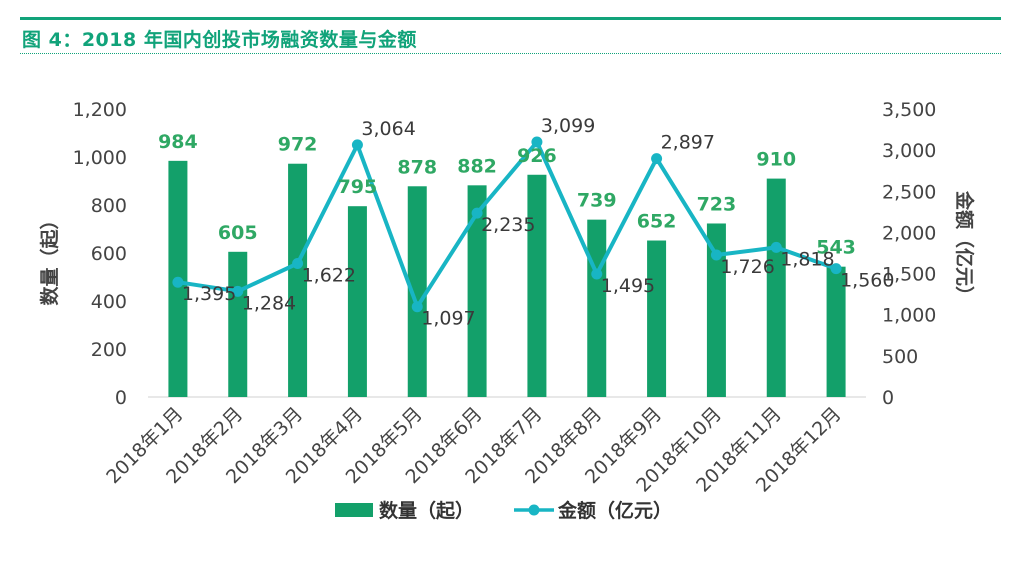 This screenshot has width=1026, height=574. I want to click on y-right-tick-label: 1,500, so click(909, 275).